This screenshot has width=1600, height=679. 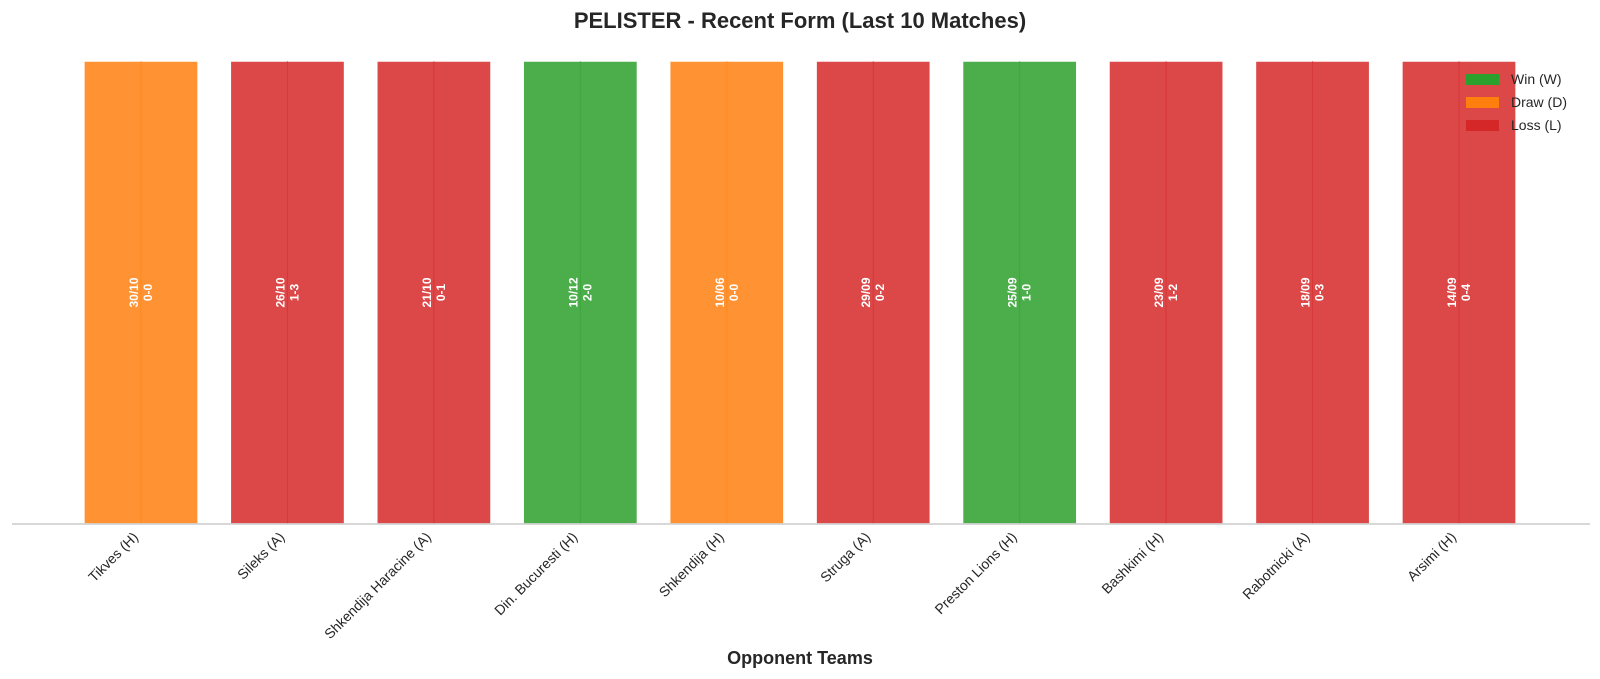 I want to click on x-tick-label: Arsimi (H), so click(x=1431, y=556).